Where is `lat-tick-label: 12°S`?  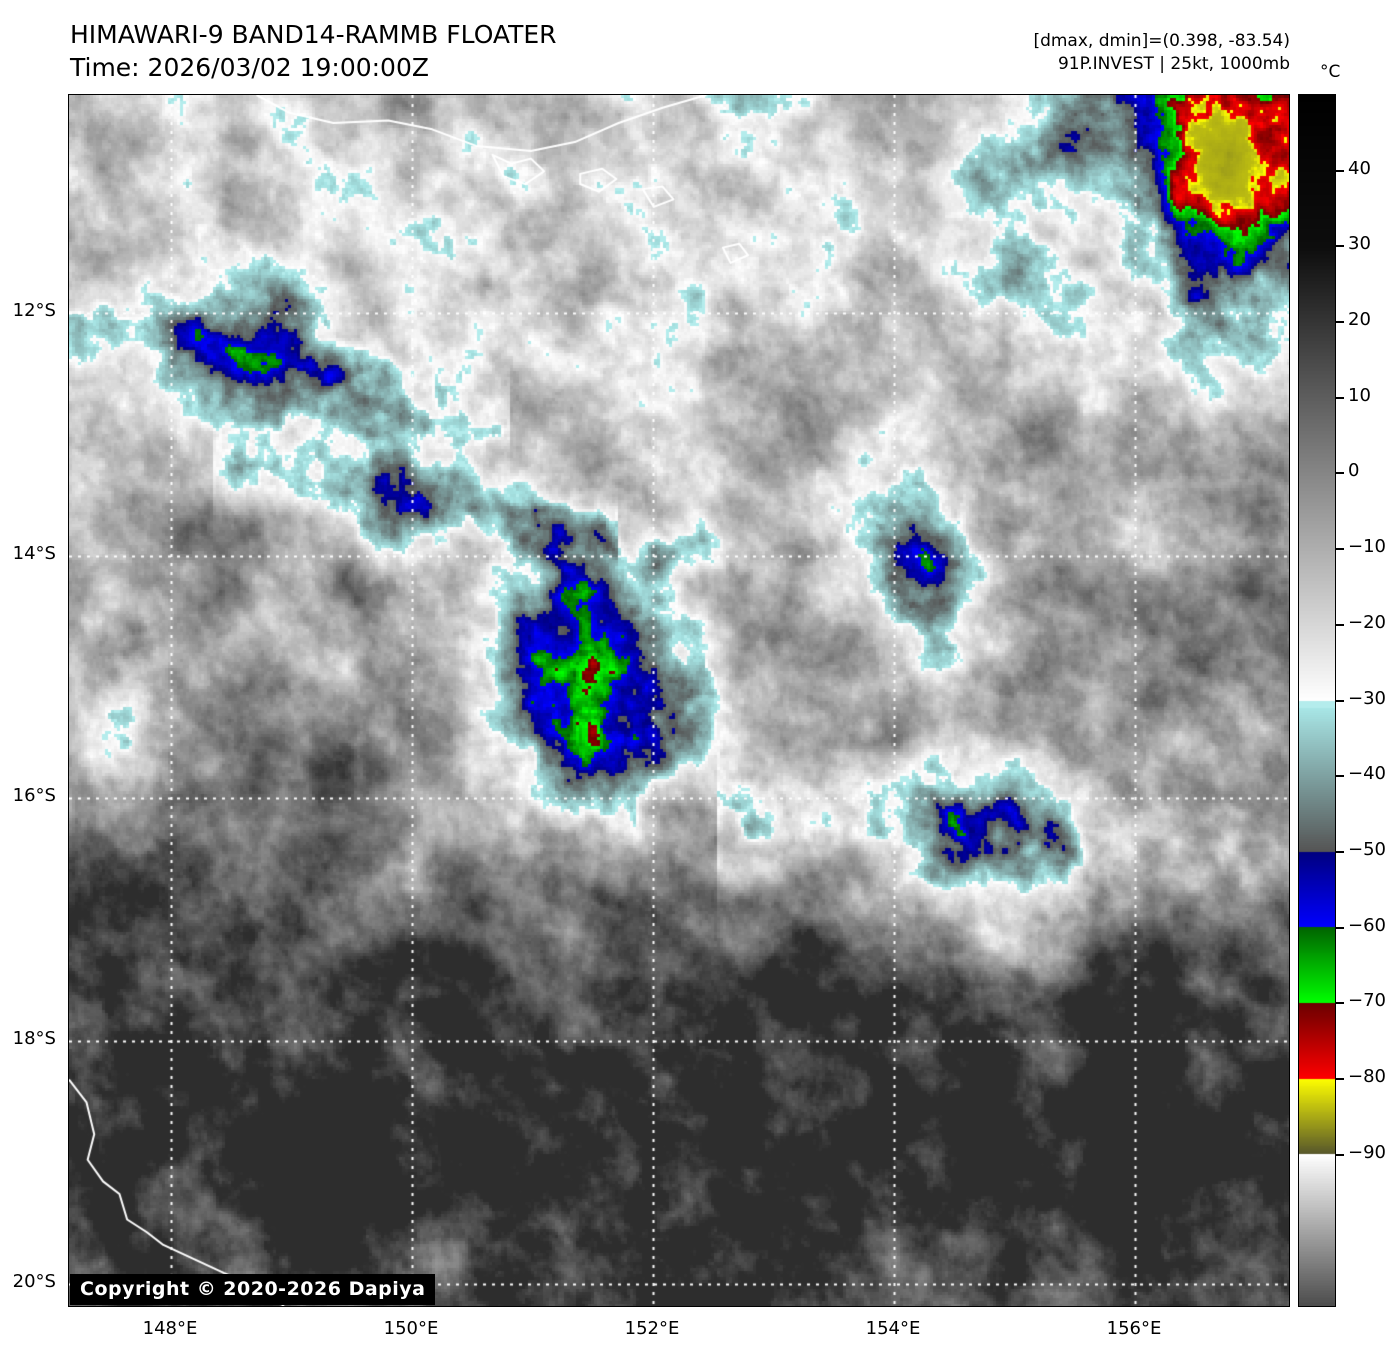
lat-tick-label: 12°S is located at coordinates (34, 310).